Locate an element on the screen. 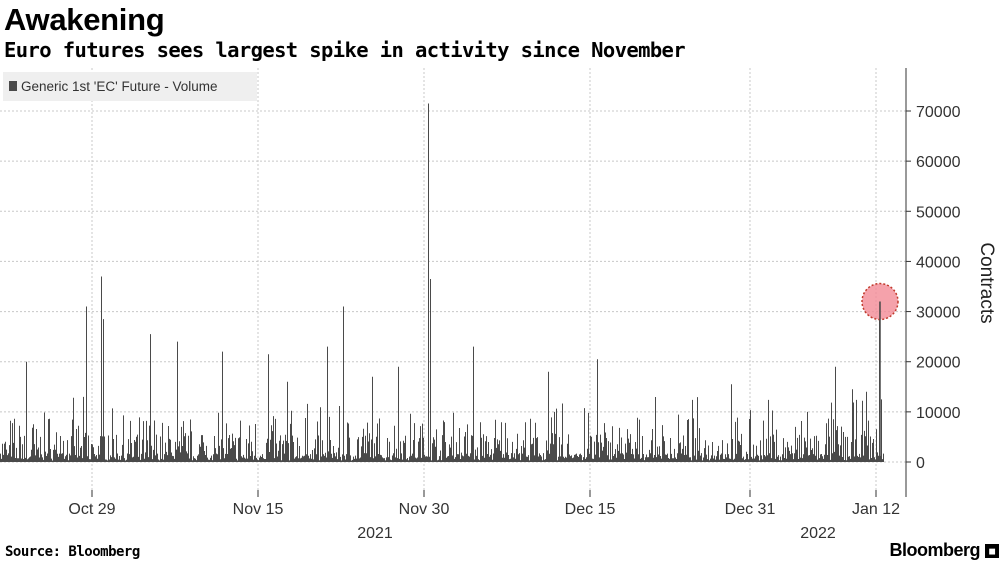 The height and width of the screenshot is (564, 1003). x-year-label: 2022 is located at coordinates (818, 533).